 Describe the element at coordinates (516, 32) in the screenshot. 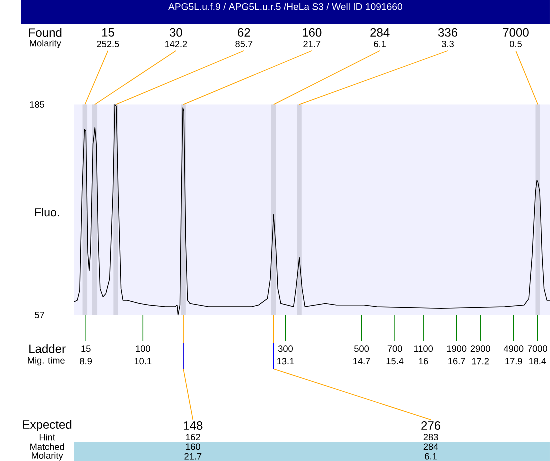

I see `band-label: 7000` at that location.